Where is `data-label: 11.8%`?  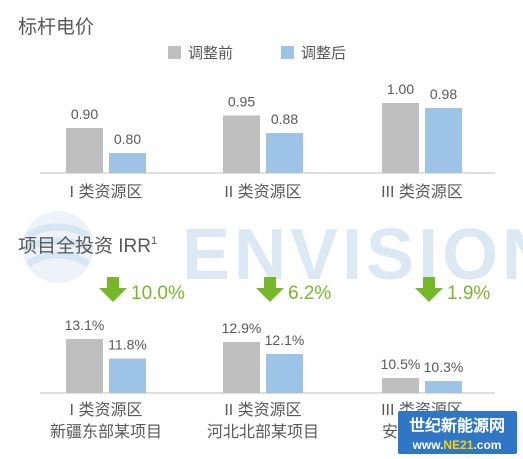 data-label: 11.8% is located at coordinates (127, 345).